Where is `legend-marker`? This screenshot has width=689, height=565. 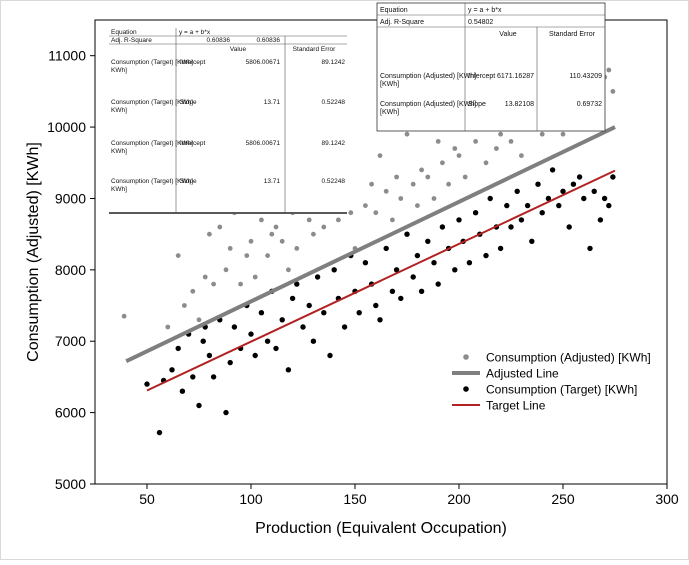 legend-marker is located at coordinates (466, 389).